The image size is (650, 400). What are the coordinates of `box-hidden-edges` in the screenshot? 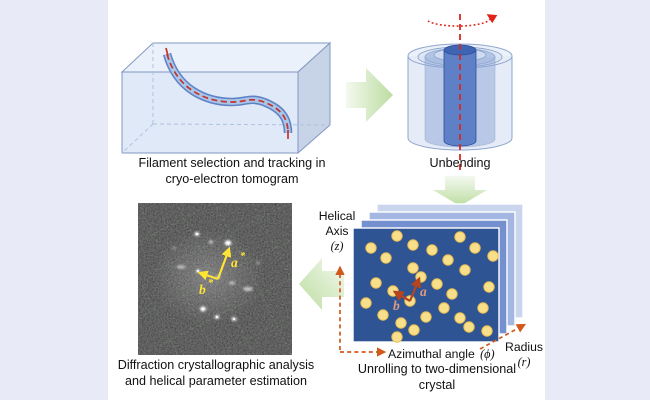 It's located at (226, 98).